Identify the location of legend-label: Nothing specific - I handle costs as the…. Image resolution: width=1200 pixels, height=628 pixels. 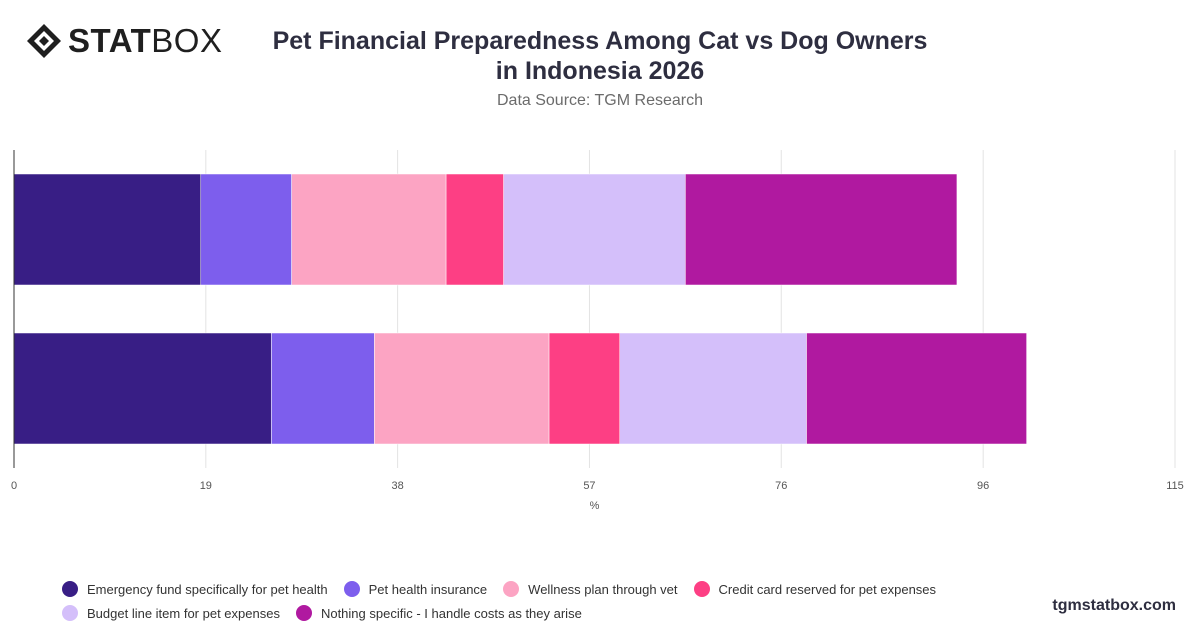
(451, 613).